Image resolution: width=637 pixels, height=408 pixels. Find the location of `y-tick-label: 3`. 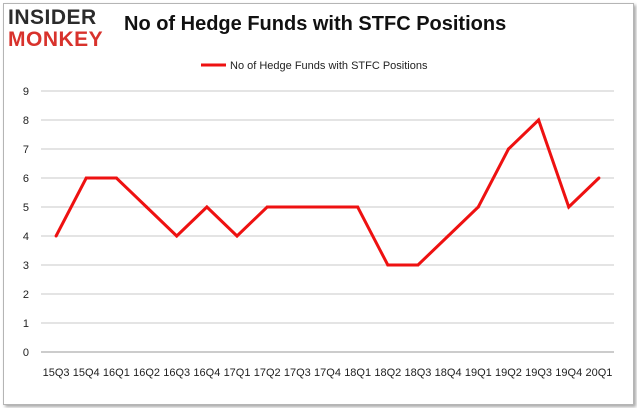

y-tick-label: 3 is located at coordinates (26, 266).